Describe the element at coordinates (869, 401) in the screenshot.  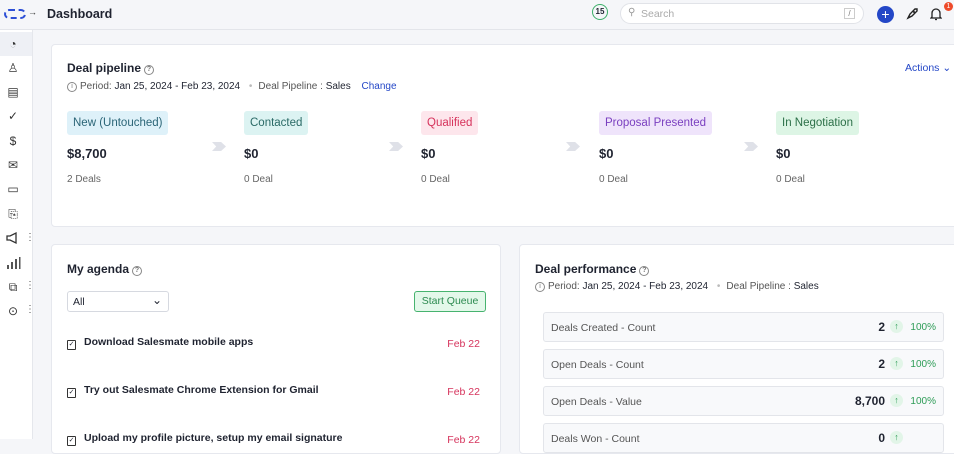
I see `metric-value: 8,700` at that location.